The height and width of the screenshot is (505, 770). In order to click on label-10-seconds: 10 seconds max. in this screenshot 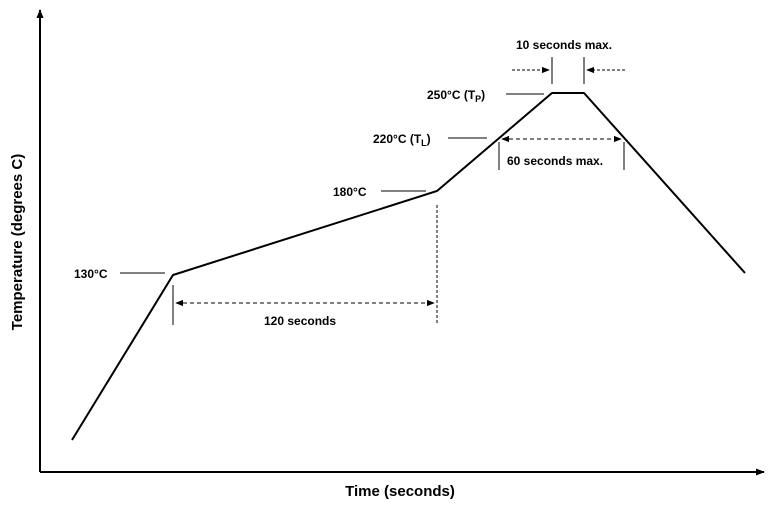, I will do `click(564, 45)`.